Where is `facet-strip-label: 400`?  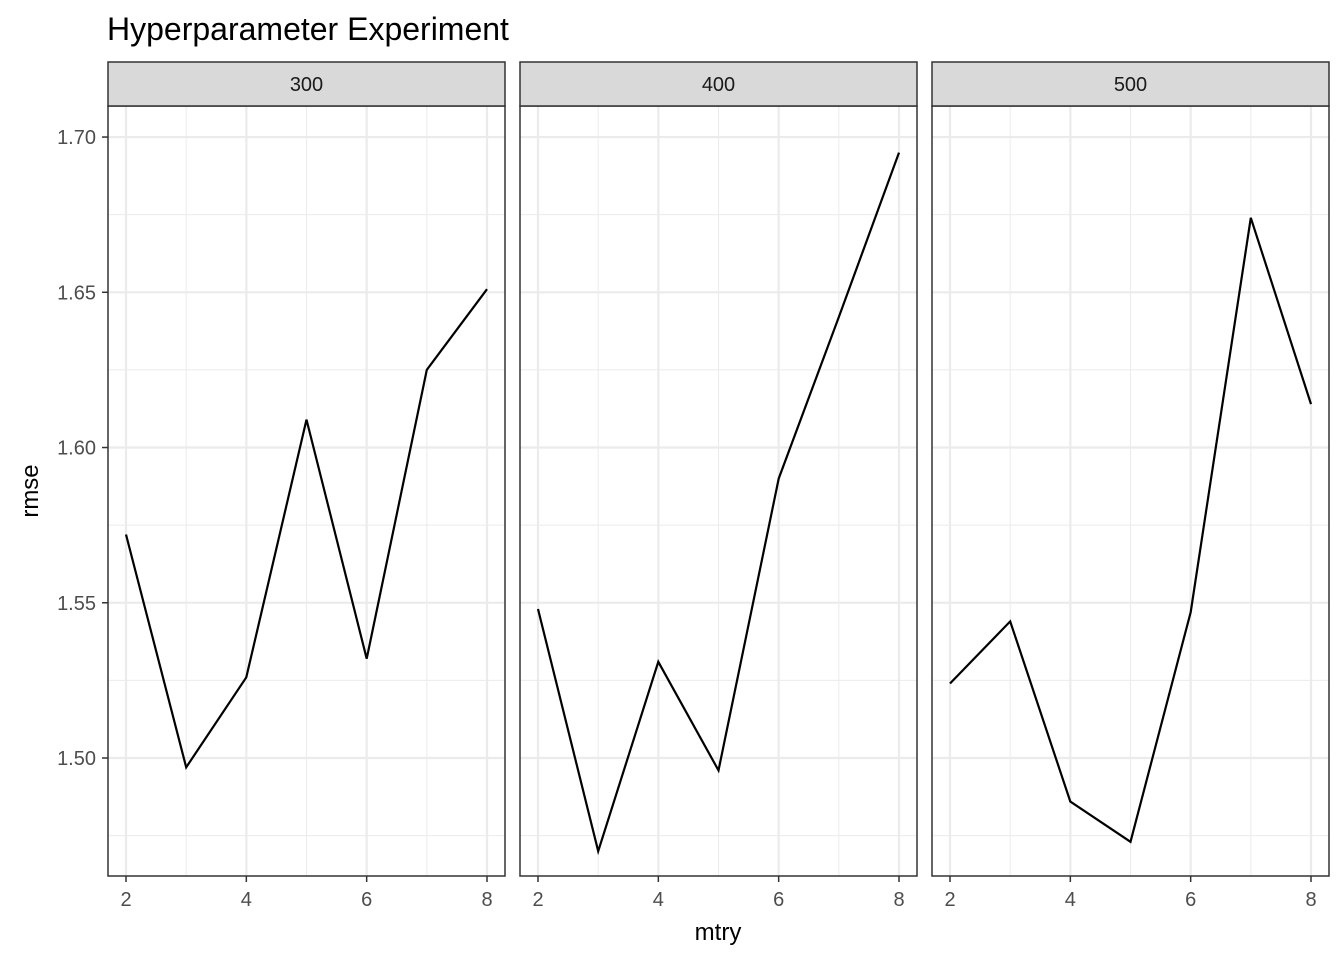 facet-strip-label: 400 is located at coordinates (718, 85).